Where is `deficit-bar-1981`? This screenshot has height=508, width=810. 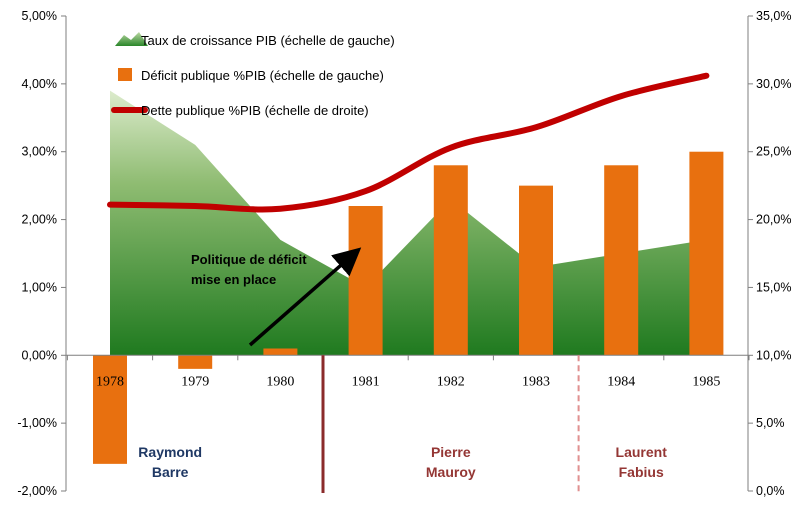 deficit-bar-1981 is located at coordinates (365, 281).